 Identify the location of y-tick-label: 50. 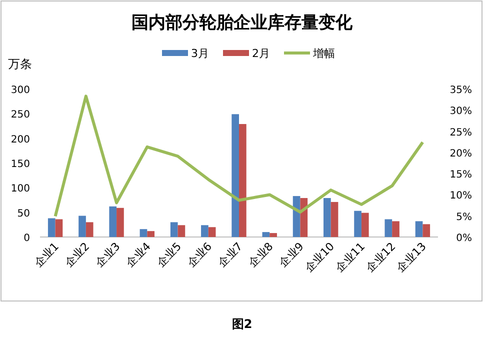
(23, 214).